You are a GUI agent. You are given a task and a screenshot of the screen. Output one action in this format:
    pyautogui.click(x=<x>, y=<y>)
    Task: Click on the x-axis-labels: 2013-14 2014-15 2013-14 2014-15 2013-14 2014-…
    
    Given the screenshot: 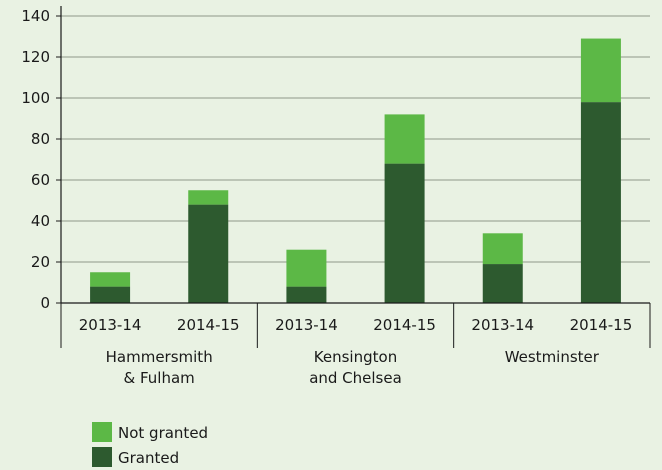 What is the action you would take?
    pyautogui.click(x=356, y=351)
    